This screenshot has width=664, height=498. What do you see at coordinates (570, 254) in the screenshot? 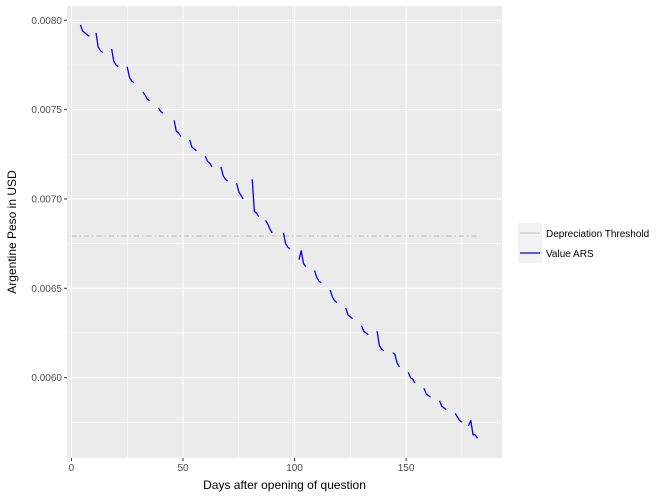
I see `legend-label-value: Value ARS` at bounding box center [570, 254].